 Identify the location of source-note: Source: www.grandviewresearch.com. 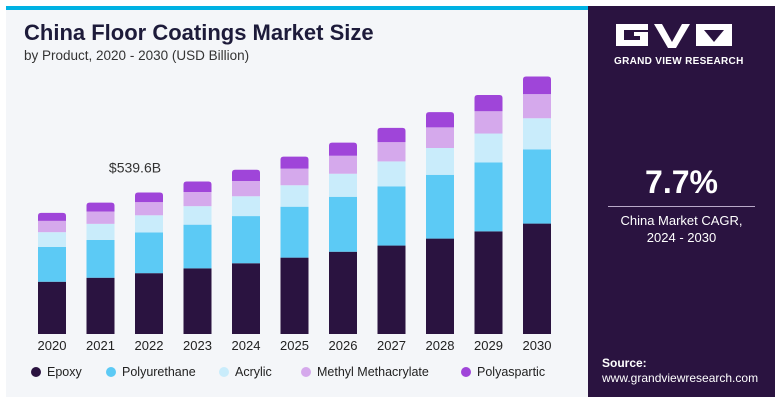
(680, 371).